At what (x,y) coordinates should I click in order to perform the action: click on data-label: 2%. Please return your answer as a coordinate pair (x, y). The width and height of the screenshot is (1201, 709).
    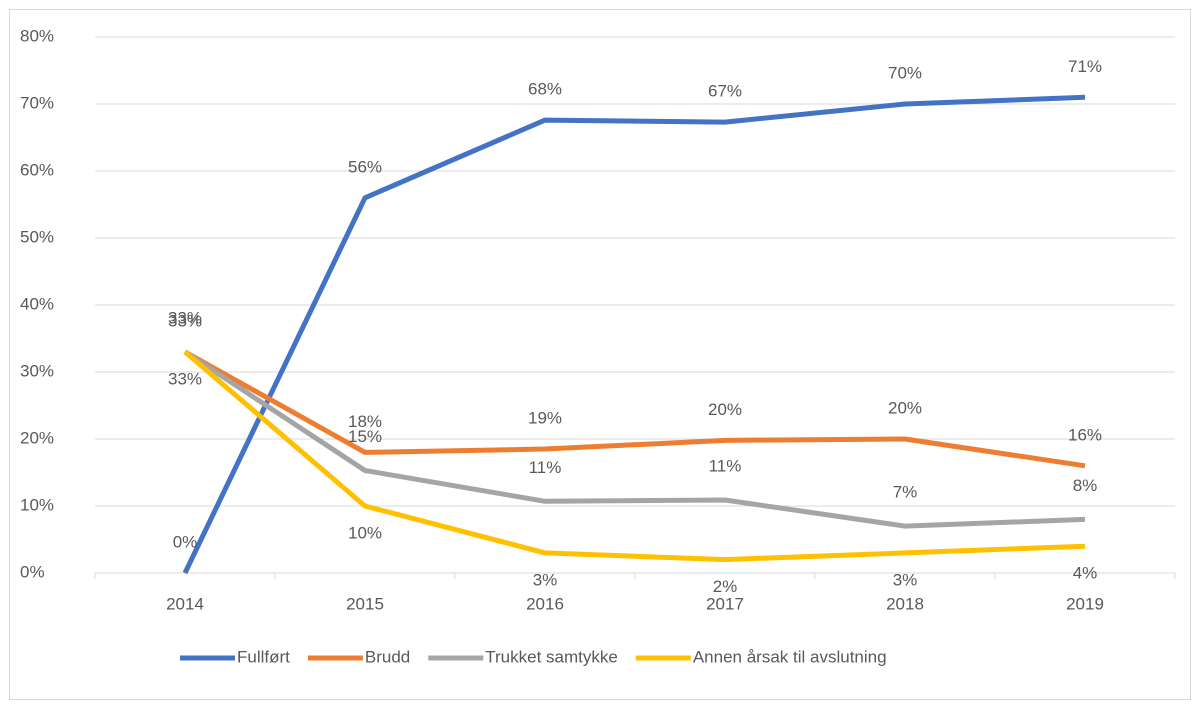
    Looking at the image, I should click on (725, 586).